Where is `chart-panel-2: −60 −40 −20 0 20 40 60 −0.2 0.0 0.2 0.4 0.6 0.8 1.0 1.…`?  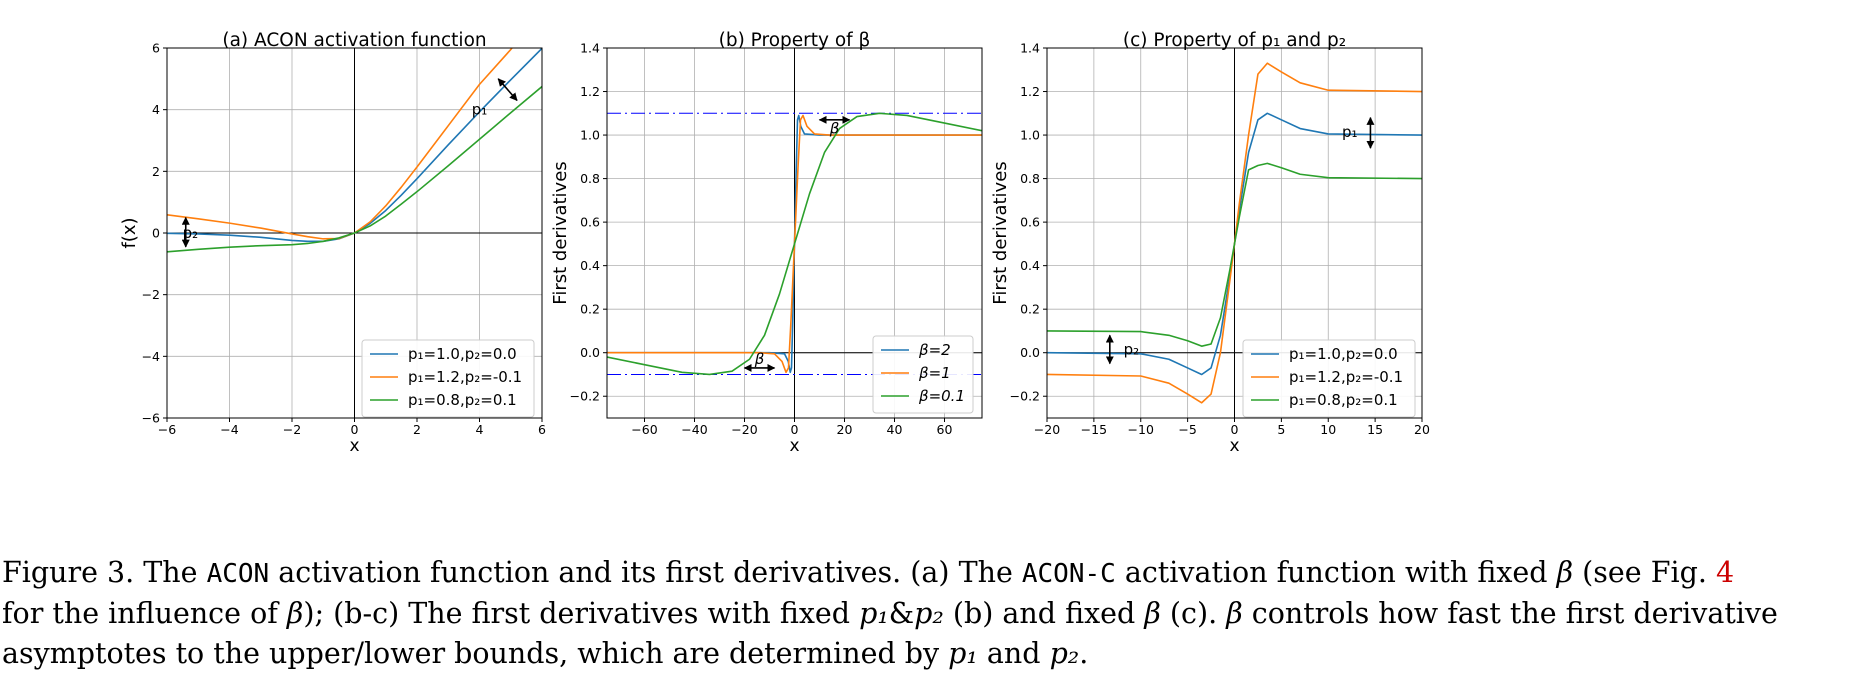 chart-panel-2: −60 −40 −20 0 20 40 60 −0.2 0.0 0.2 0.4 0.6 0.8 1.0 1.… is located at coordinates (766, 243).